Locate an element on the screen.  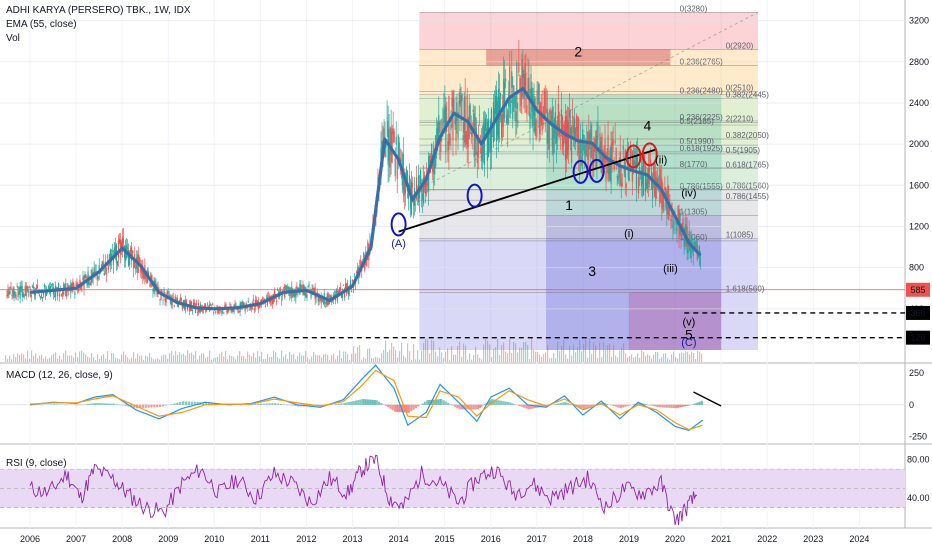
x-tick-label: 2024 is located at coordinates (859, 539).